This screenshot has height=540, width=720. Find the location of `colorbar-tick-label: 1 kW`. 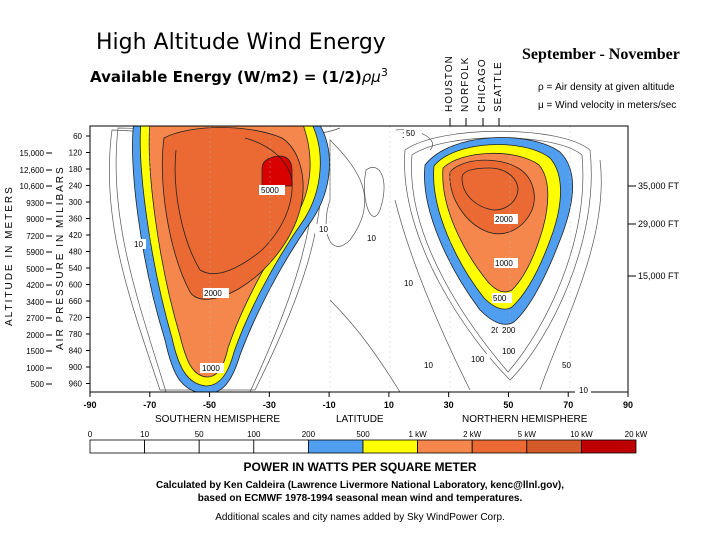

colorbar-tick-label: 1 kW is located at coordinates (417, 434).